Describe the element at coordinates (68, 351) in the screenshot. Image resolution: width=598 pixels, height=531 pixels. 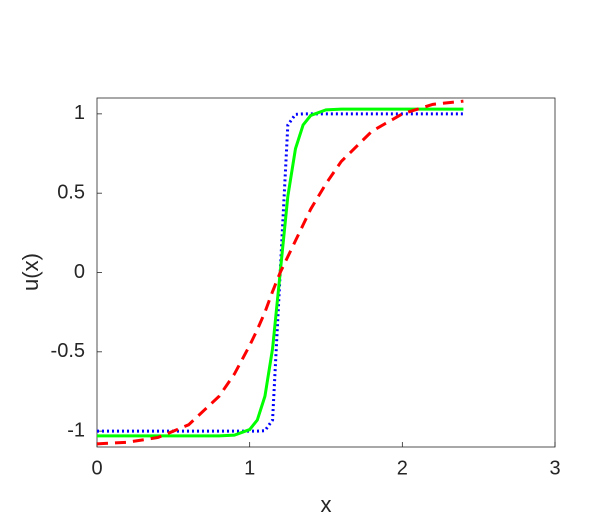
I see `y-tick-label: -0.5` at that location.